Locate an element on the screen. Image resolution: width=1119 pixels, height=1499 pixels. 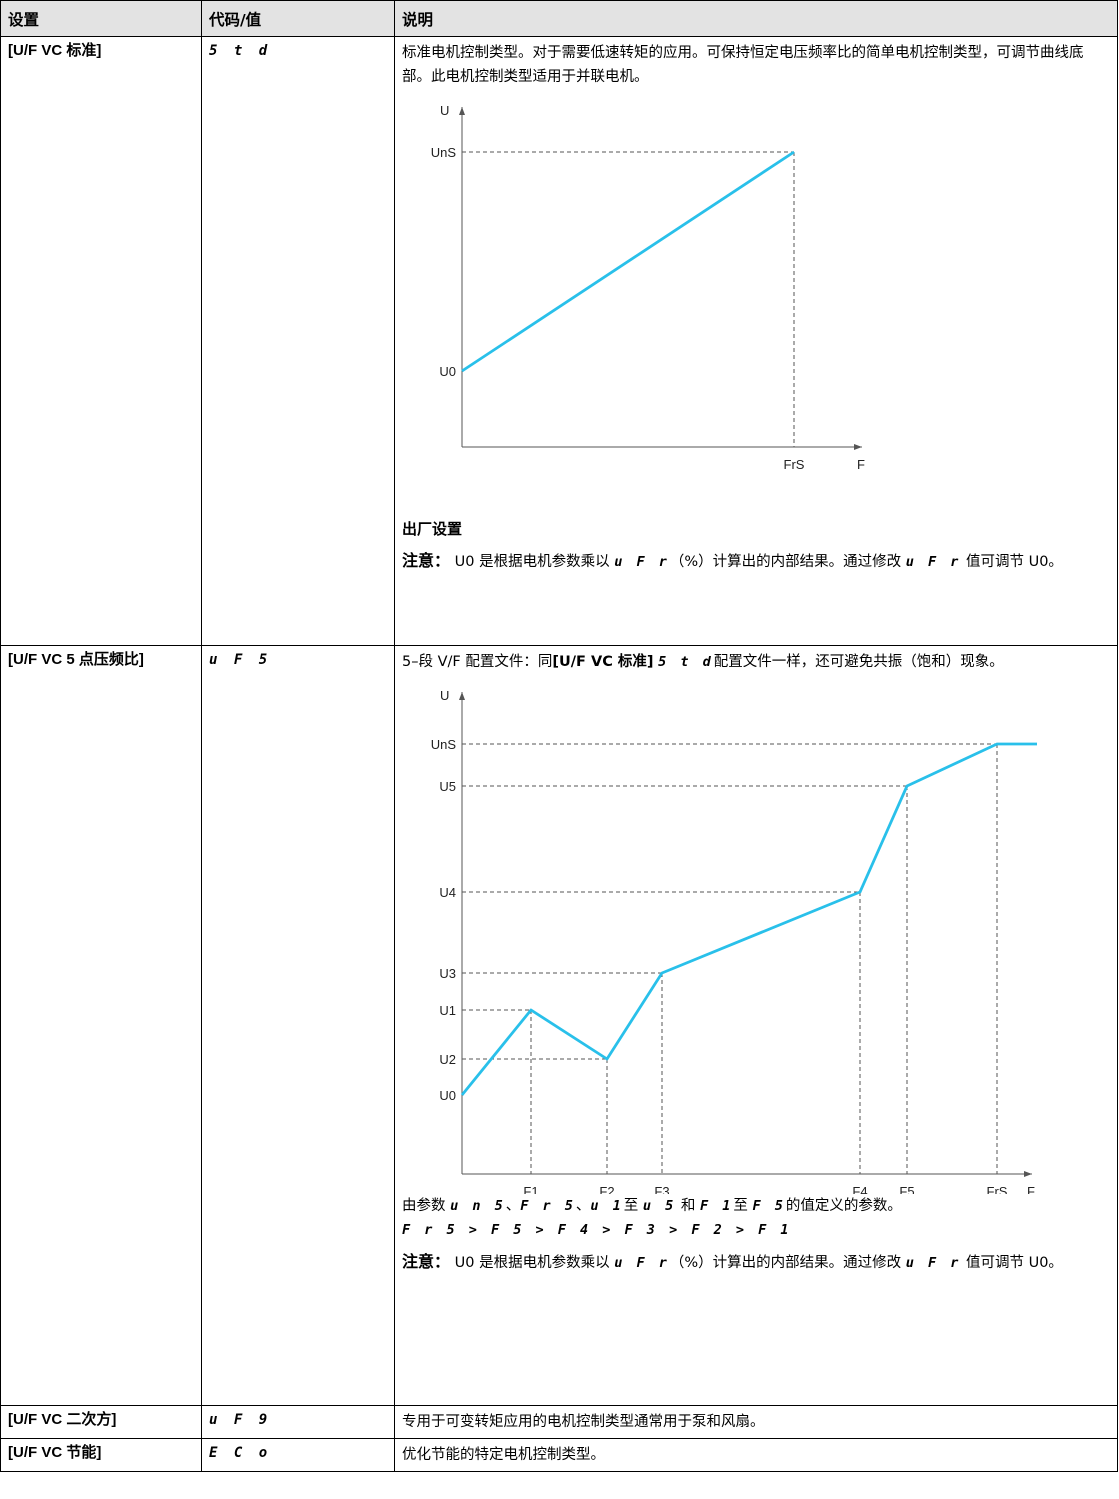
x-tick-F4: F4 is located at coordinates (859, 1189).